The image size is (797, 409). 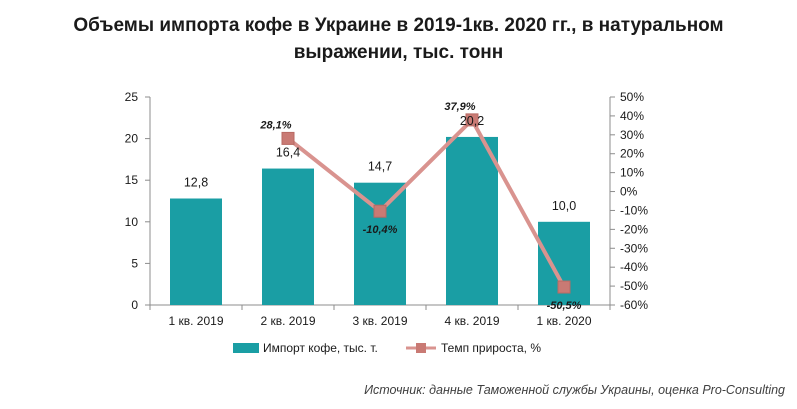 I want to click on bar-value-label: 12,8, so click(x=196, y=183).